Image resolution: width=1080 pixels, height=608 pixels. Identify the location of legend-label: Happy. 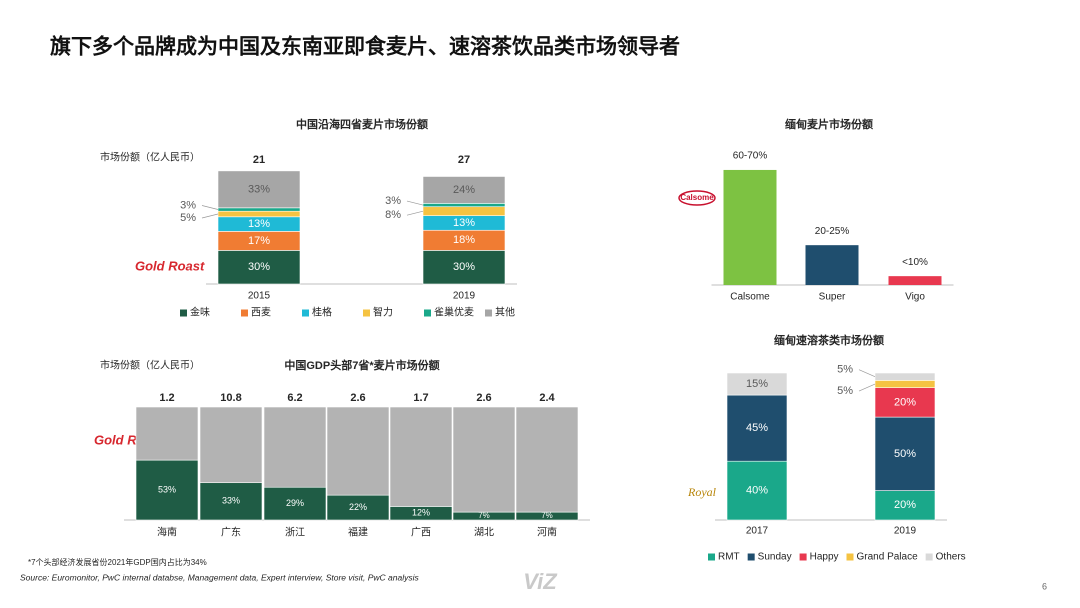
(824, 557).